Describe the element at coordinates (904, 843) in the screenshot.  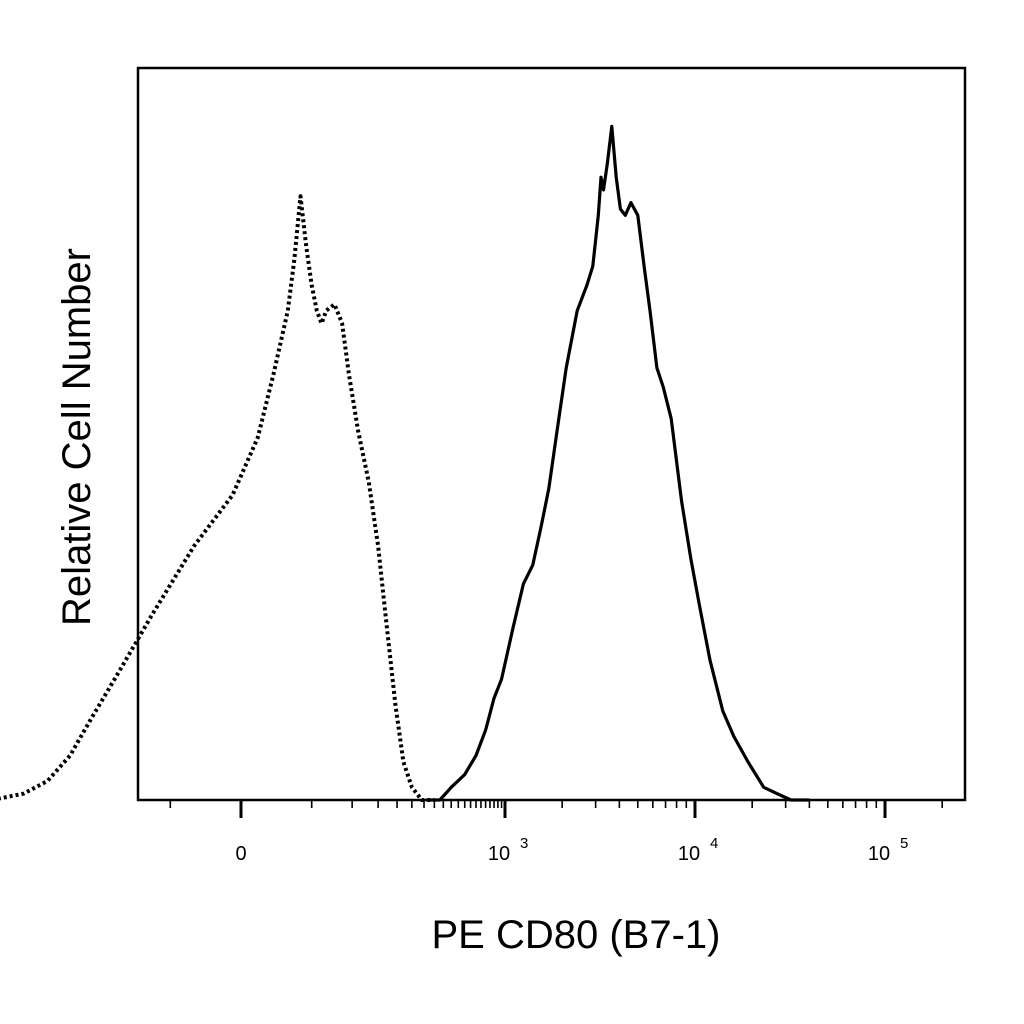
I see `x-tick-exponent: 5` at that location.